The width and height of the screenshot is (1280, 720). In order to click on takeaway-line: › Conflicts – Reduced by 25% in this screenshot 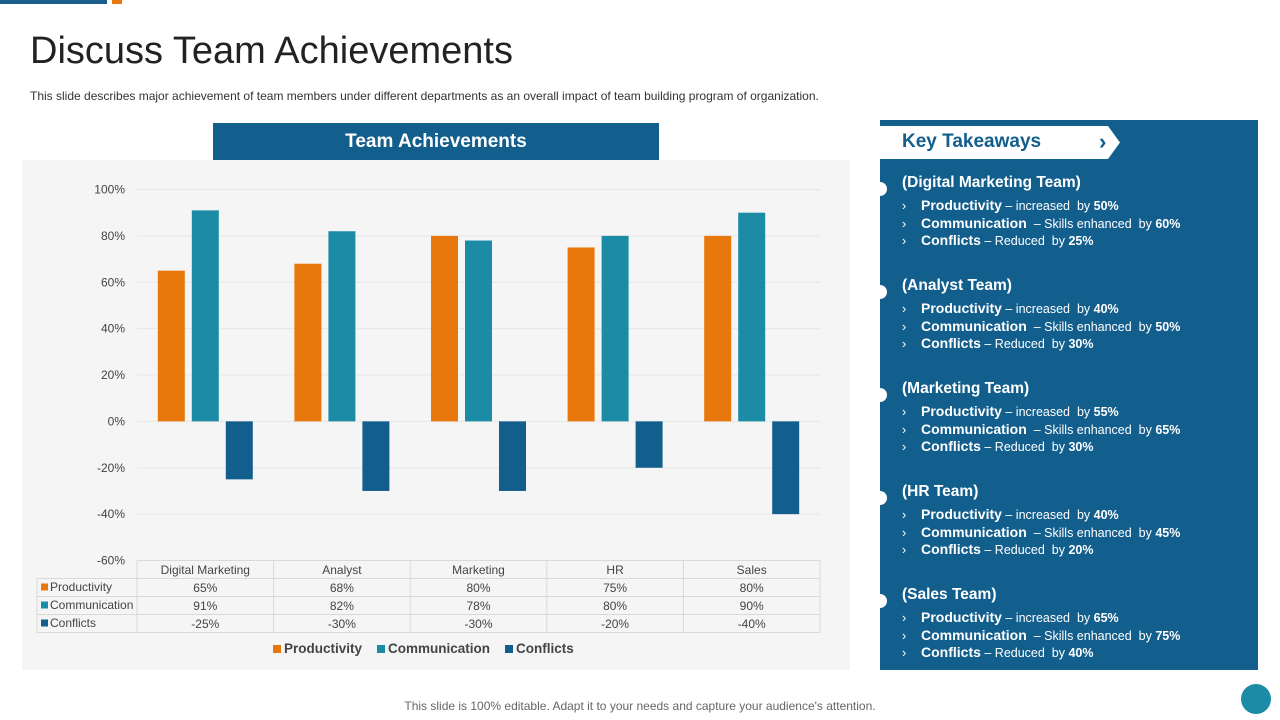, I will do `click(997, 240)`.